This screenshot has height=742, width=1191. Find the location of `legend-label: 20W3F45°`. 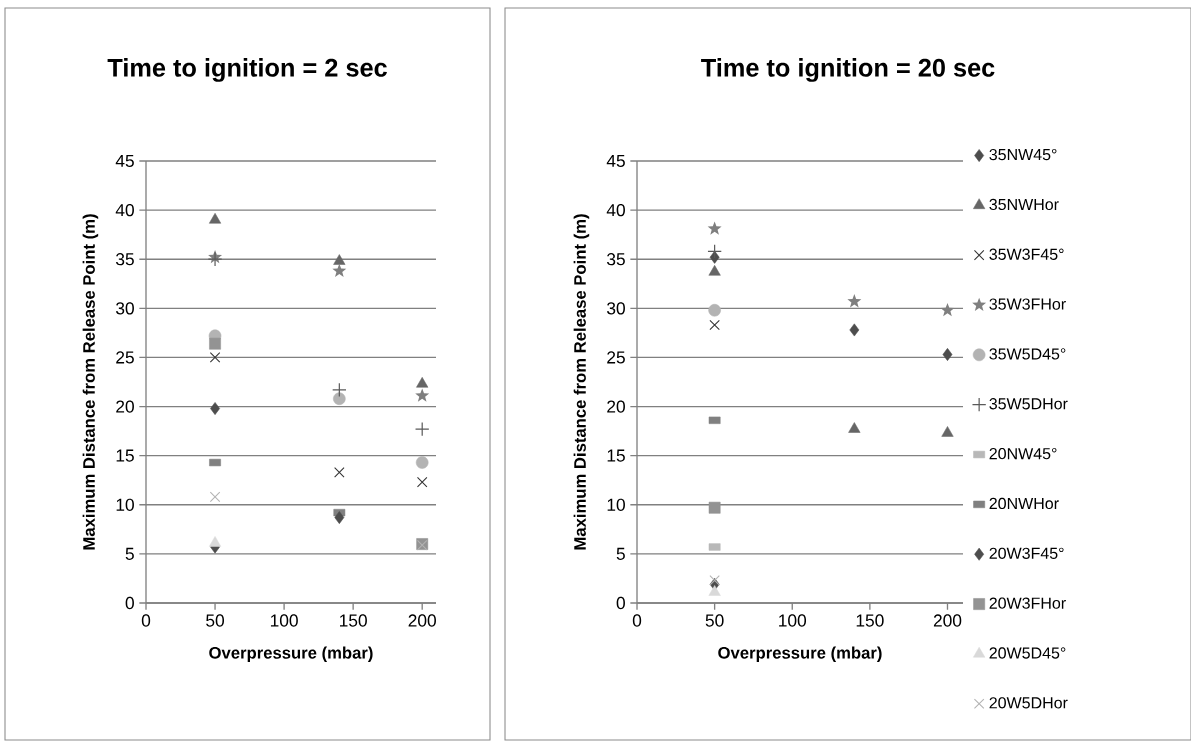

legend-label: 20W3F45° is located at coordinates (1026, 553).